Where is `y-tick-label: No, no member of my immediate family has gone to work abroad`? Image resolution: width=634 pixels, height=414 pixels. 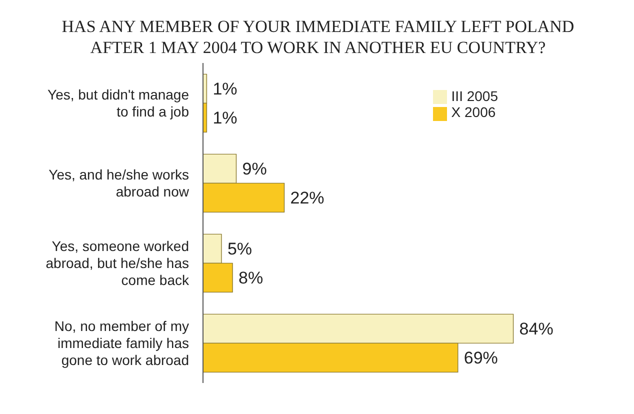 y-tick-label: No, no member of my immediate family has gone to work abroad is located at coordinates (121, 343).